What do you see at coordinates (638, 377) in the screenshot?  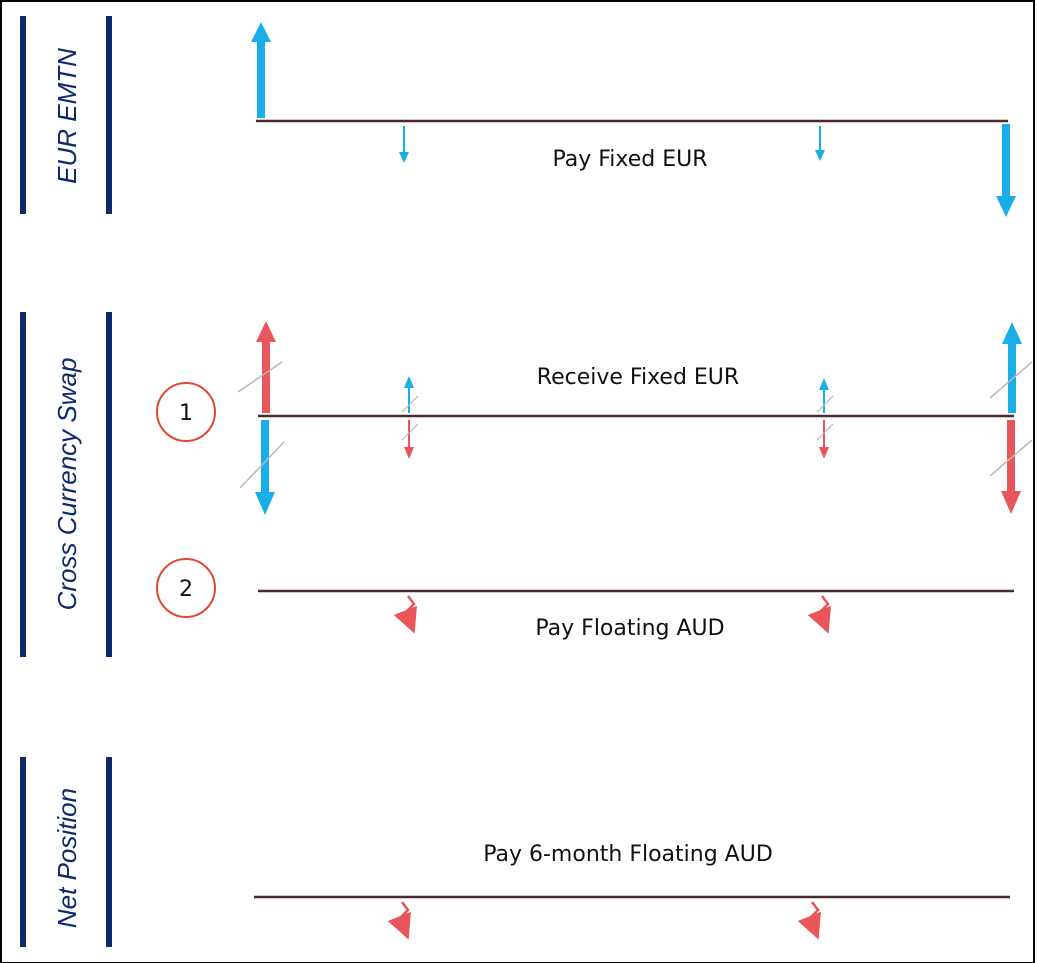 I see `flow-label-receive-fixed-eur: Receive Fixed EUR` at bounding box center [638, 377].